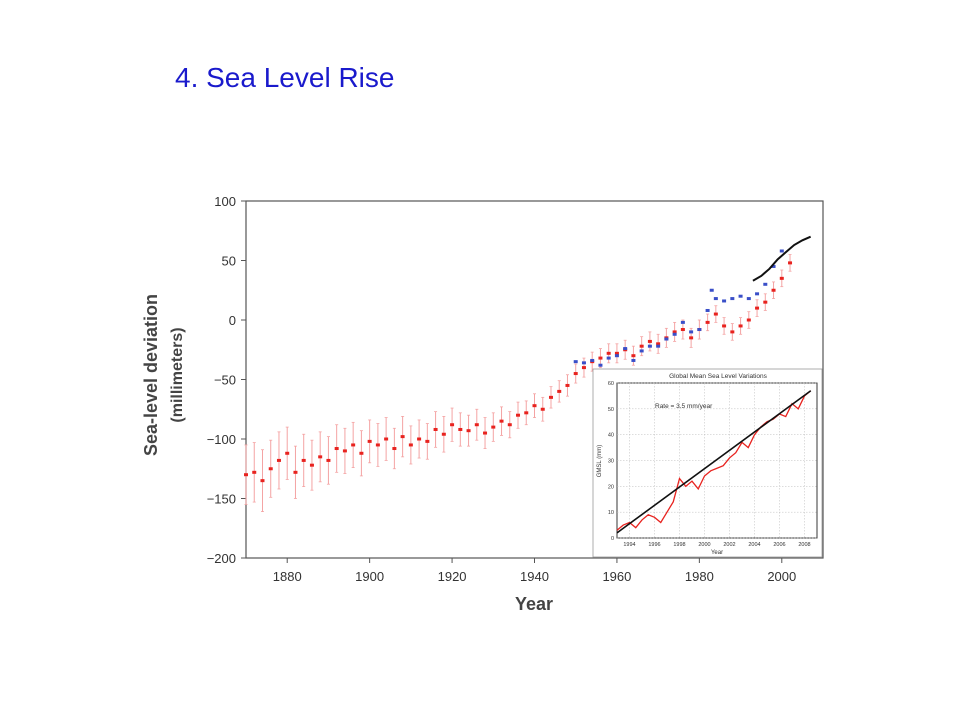 Image resolution: width=960 pixels, height=720 pixels. What do you see at coordinates (221, 499) in the screenshot?
I see `y-tick-label: −150` at bounding box center [221, 499].